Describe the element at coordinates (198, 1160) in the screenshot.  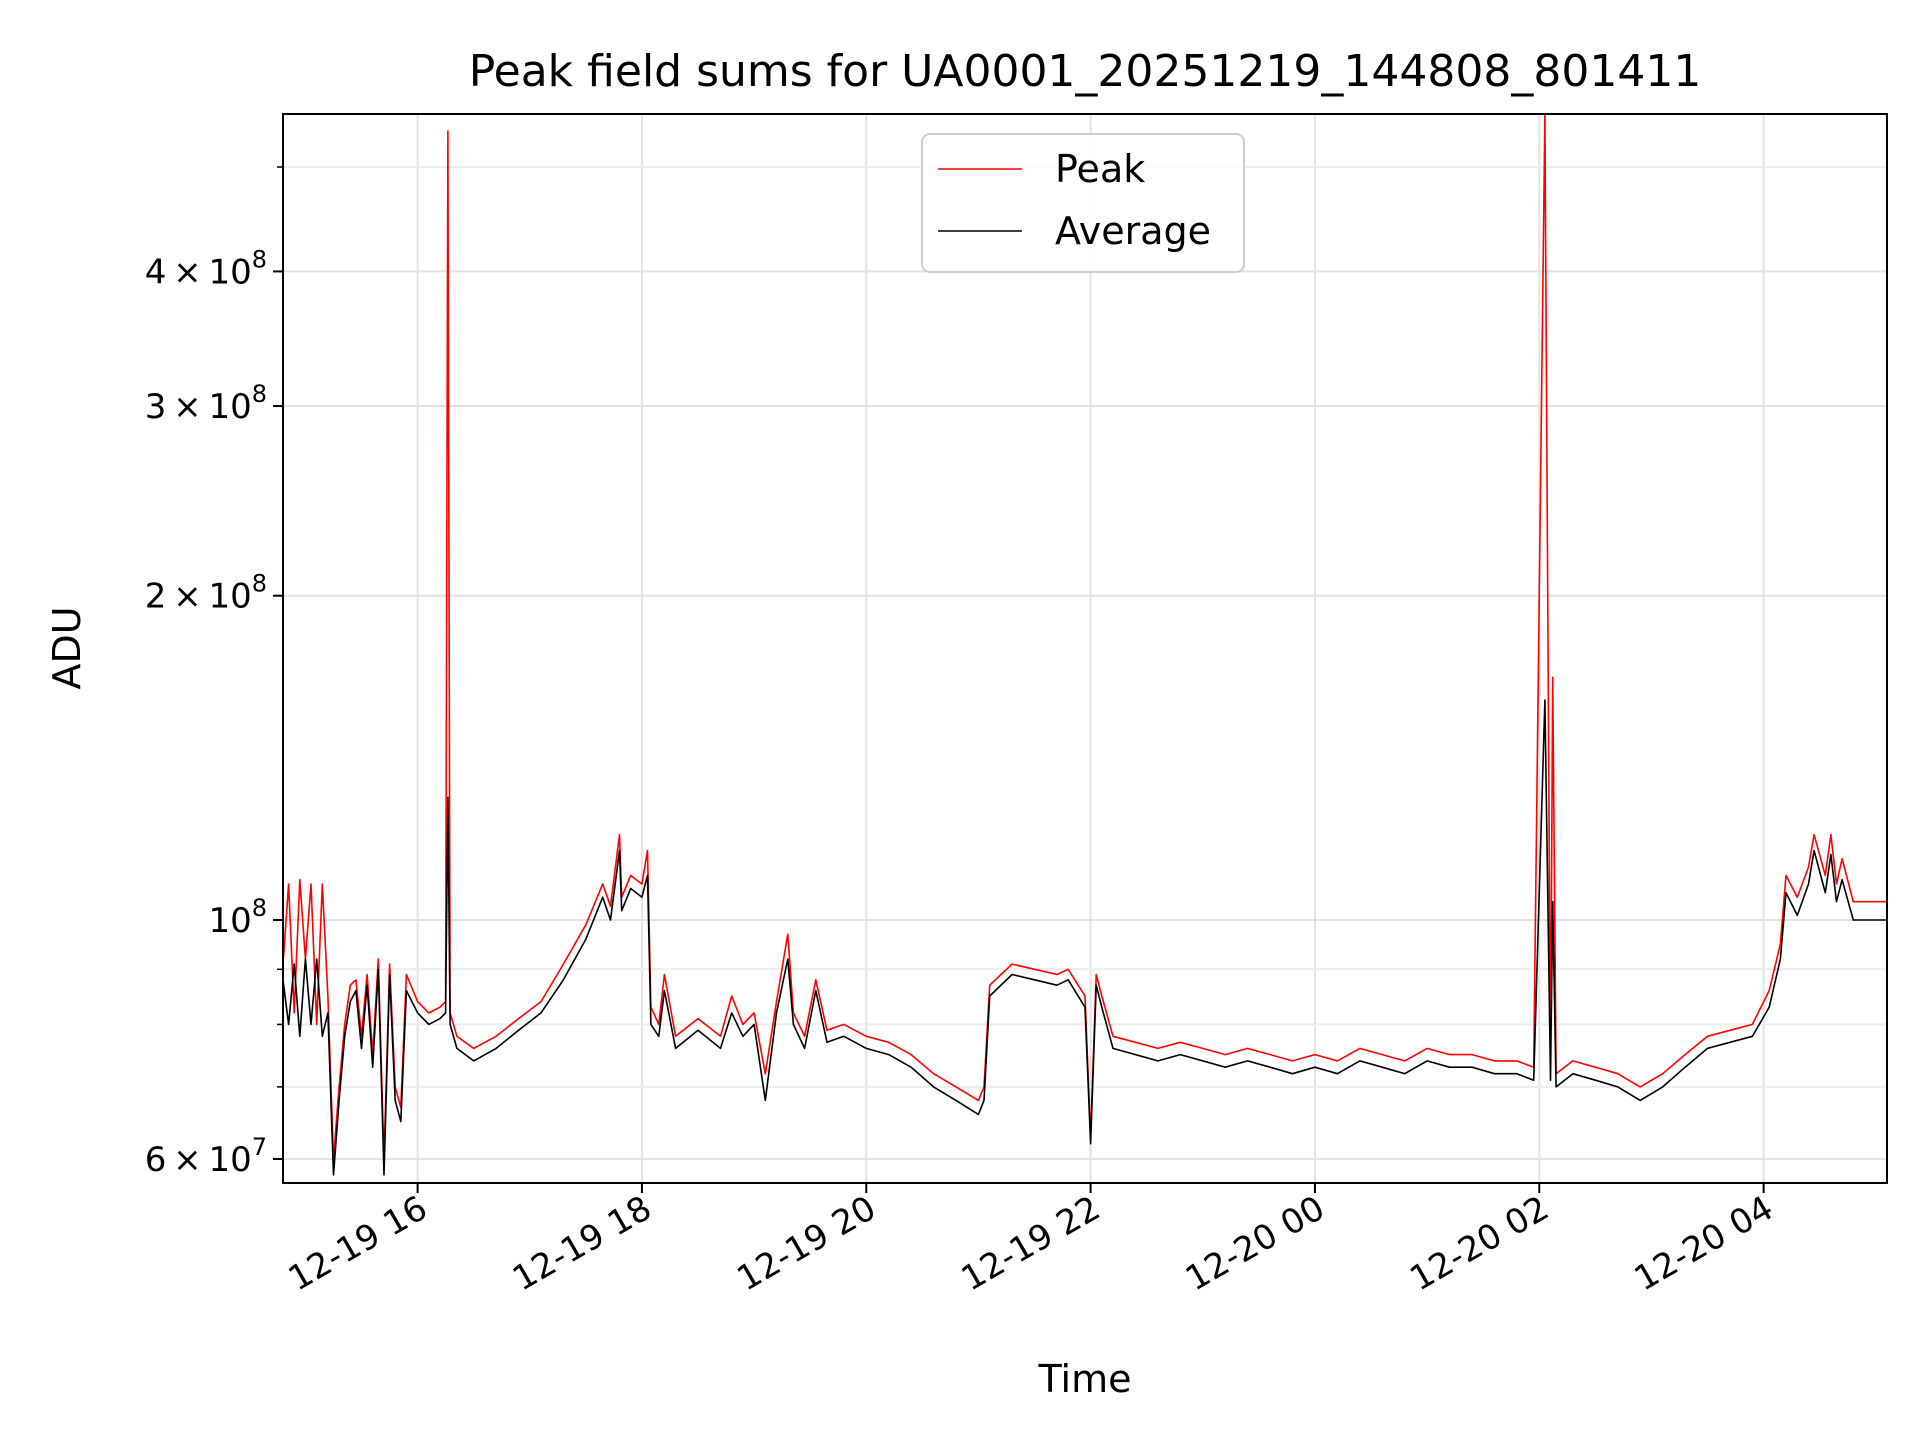
I see `y-tick-mantissa: 6 × 10` at that location.